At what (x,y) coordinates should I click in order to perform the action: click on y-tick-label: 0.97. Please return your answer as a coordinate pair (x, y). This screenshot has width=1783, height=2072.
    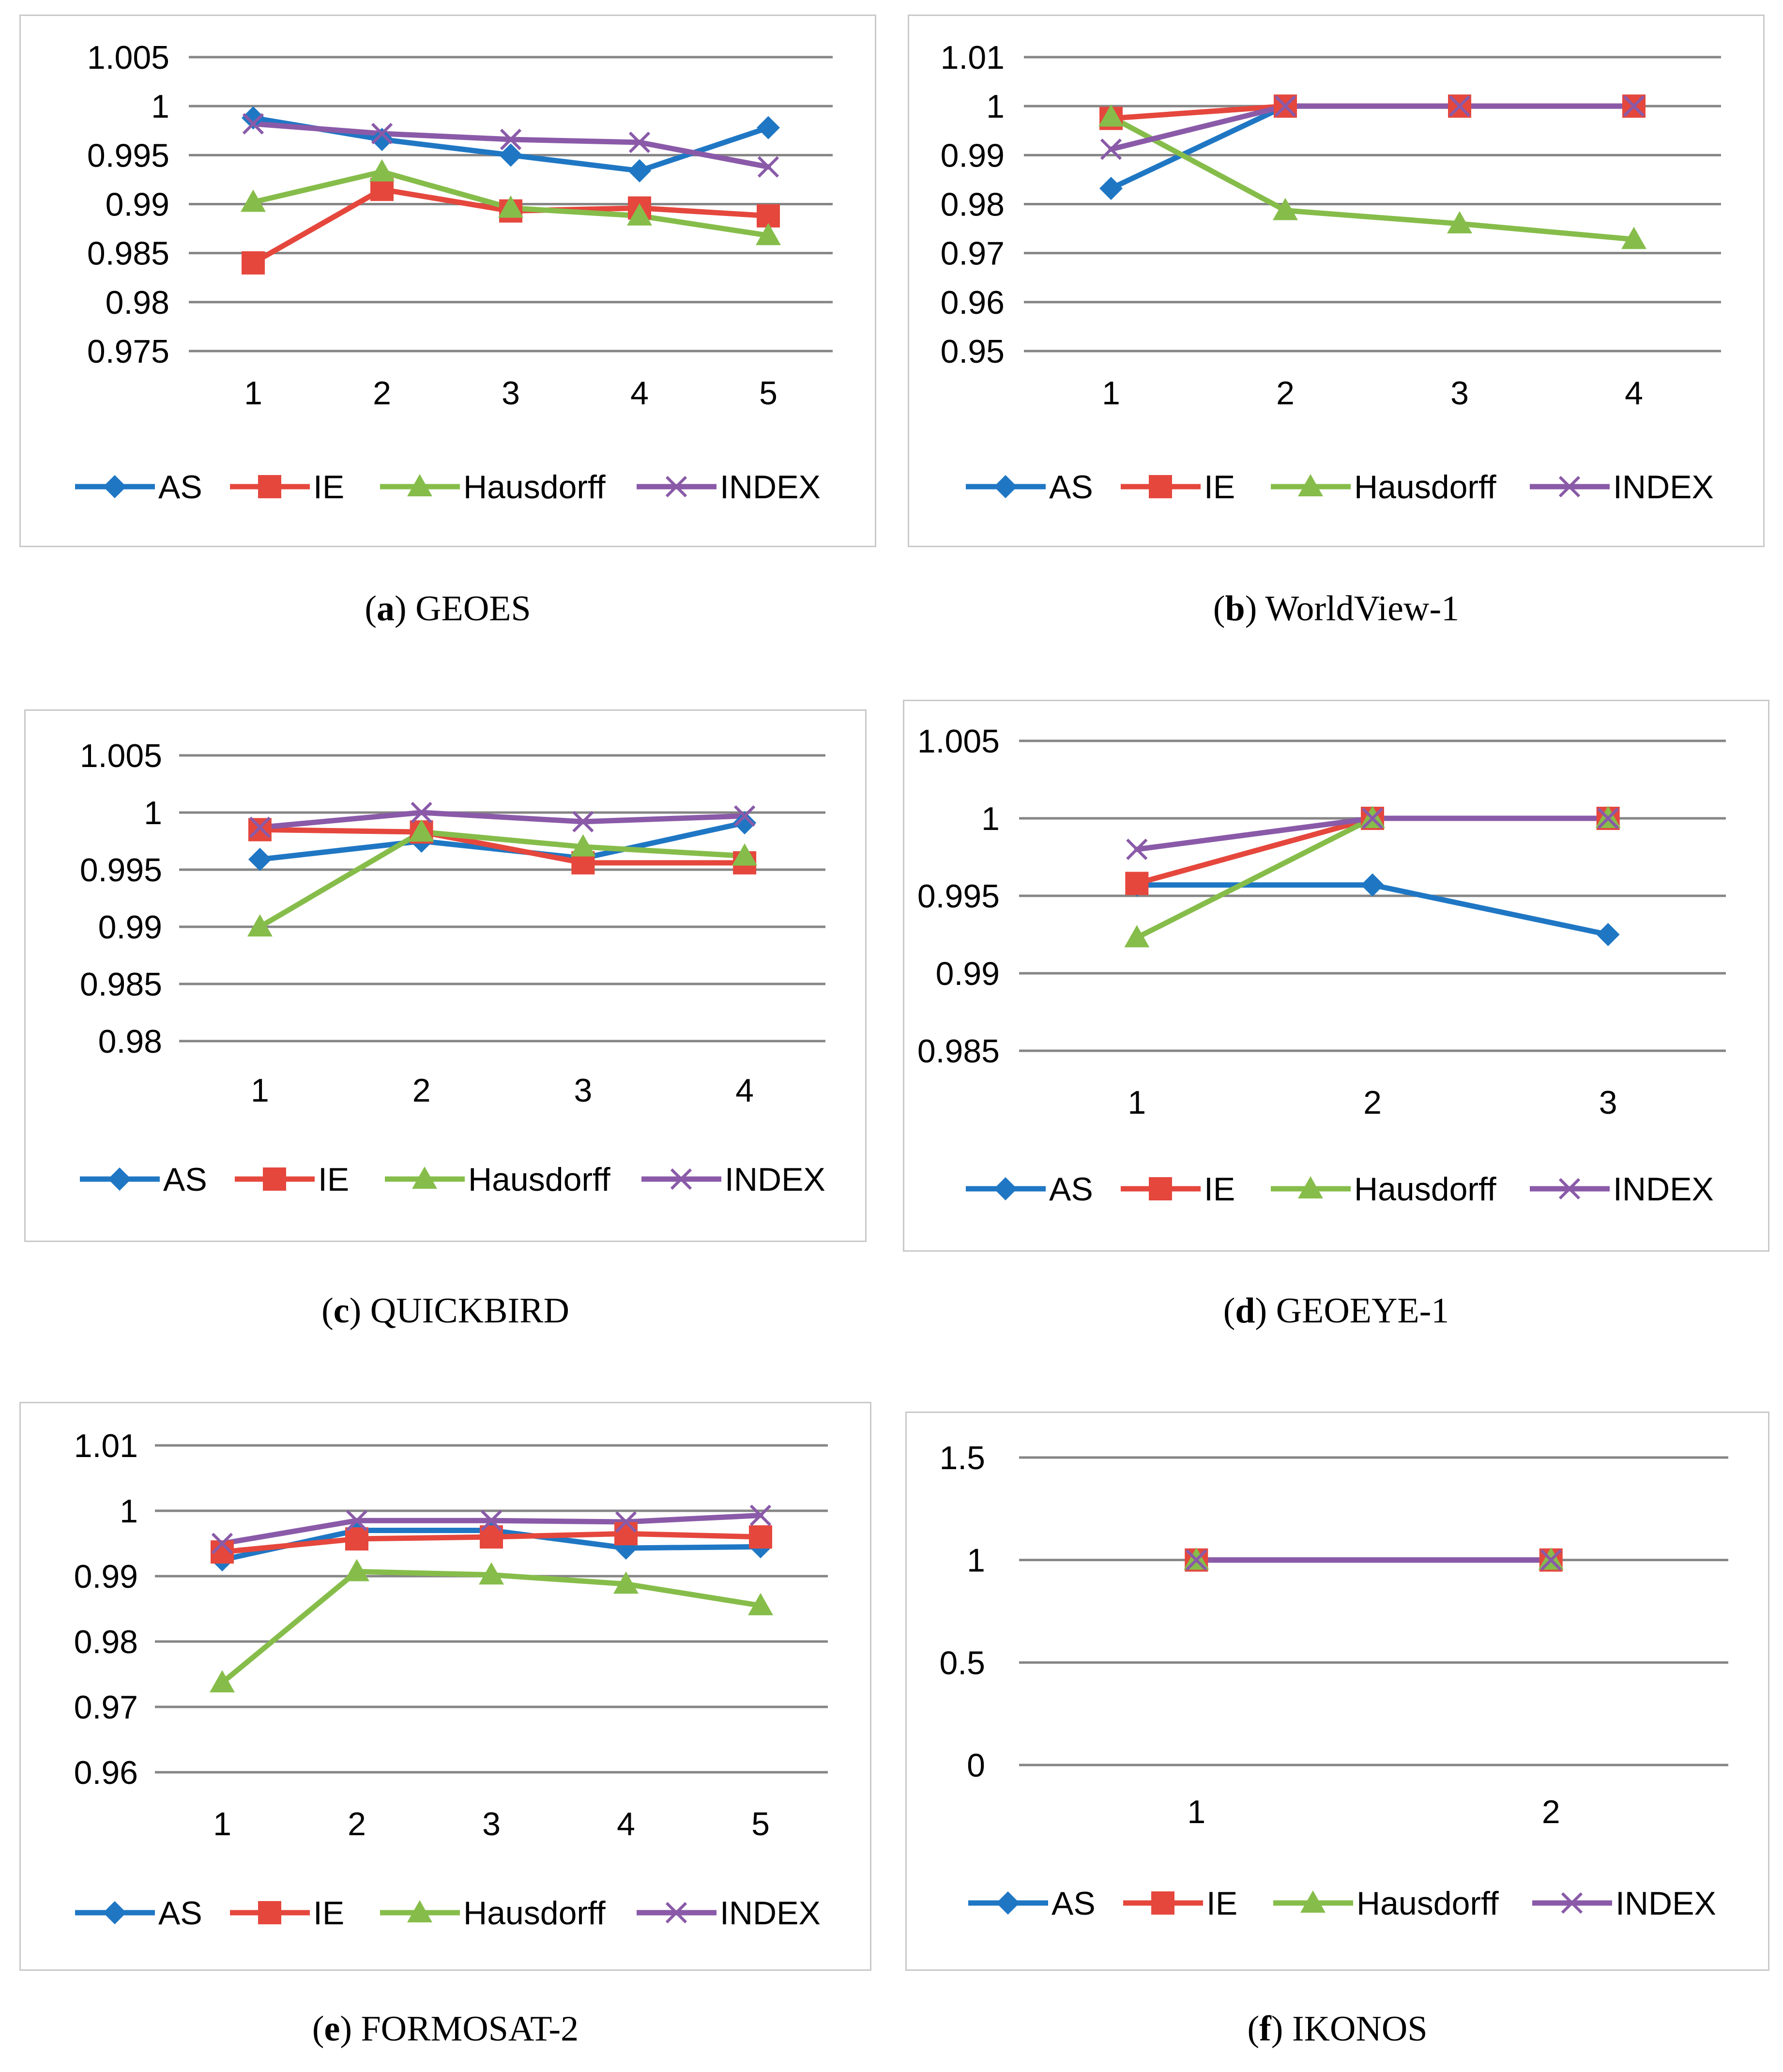
    Looking at the image, I should click on (106, 1707).